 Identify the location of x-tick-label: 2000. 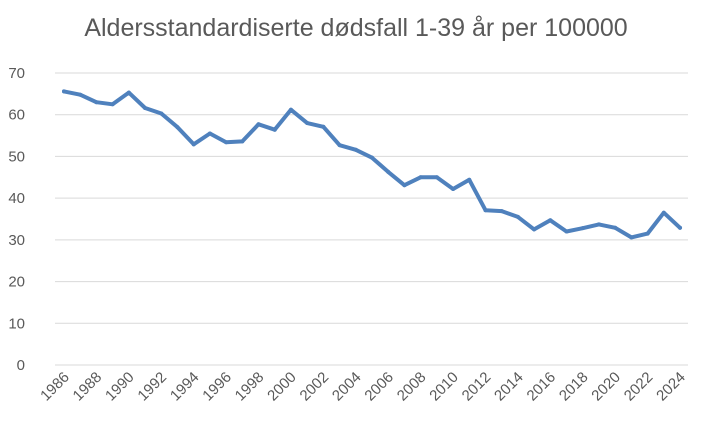
(282, 387).